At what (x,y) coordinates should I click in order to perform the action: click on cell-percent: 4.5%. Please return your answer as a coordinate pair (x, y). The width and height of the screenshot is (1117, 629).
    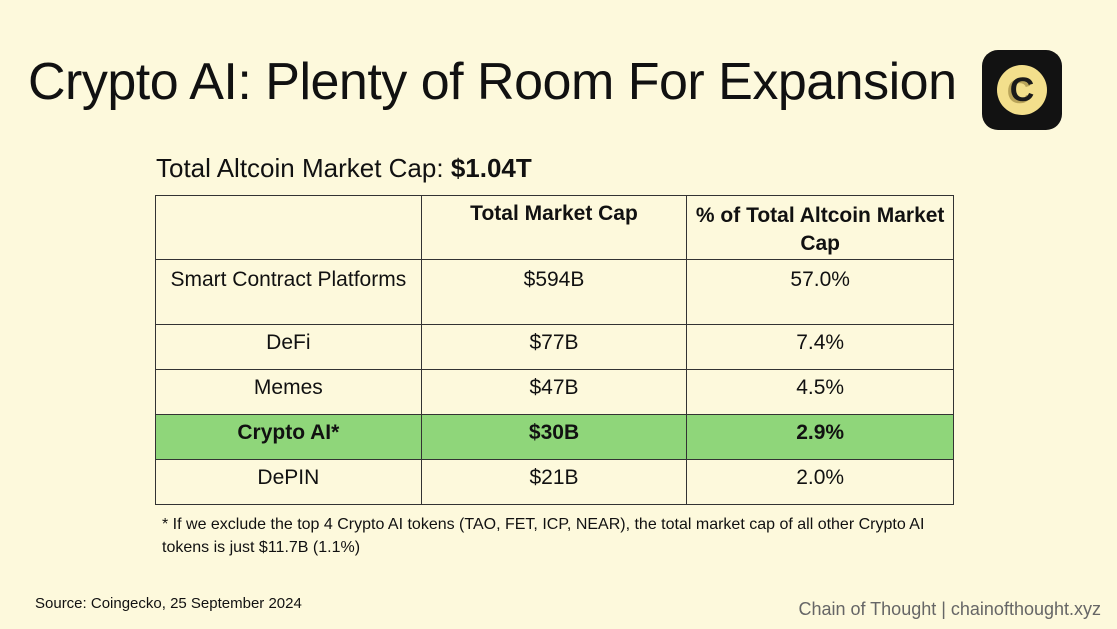
    Looking at the image, I should click on (820, 392).